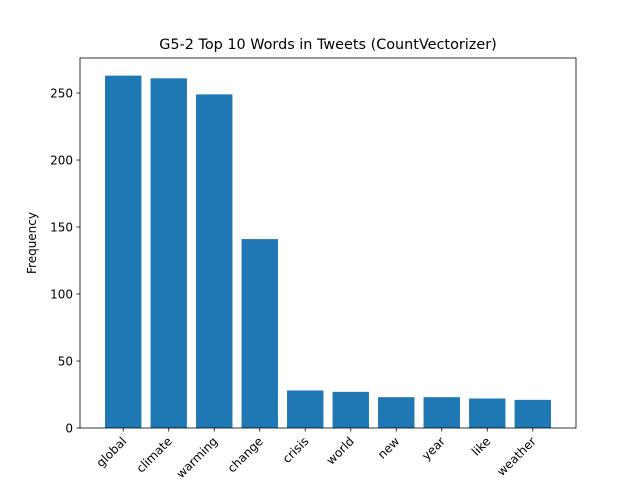  Describe the element at coordinates (214, 261) in the screenshot. I see `bar-warming` at that location.